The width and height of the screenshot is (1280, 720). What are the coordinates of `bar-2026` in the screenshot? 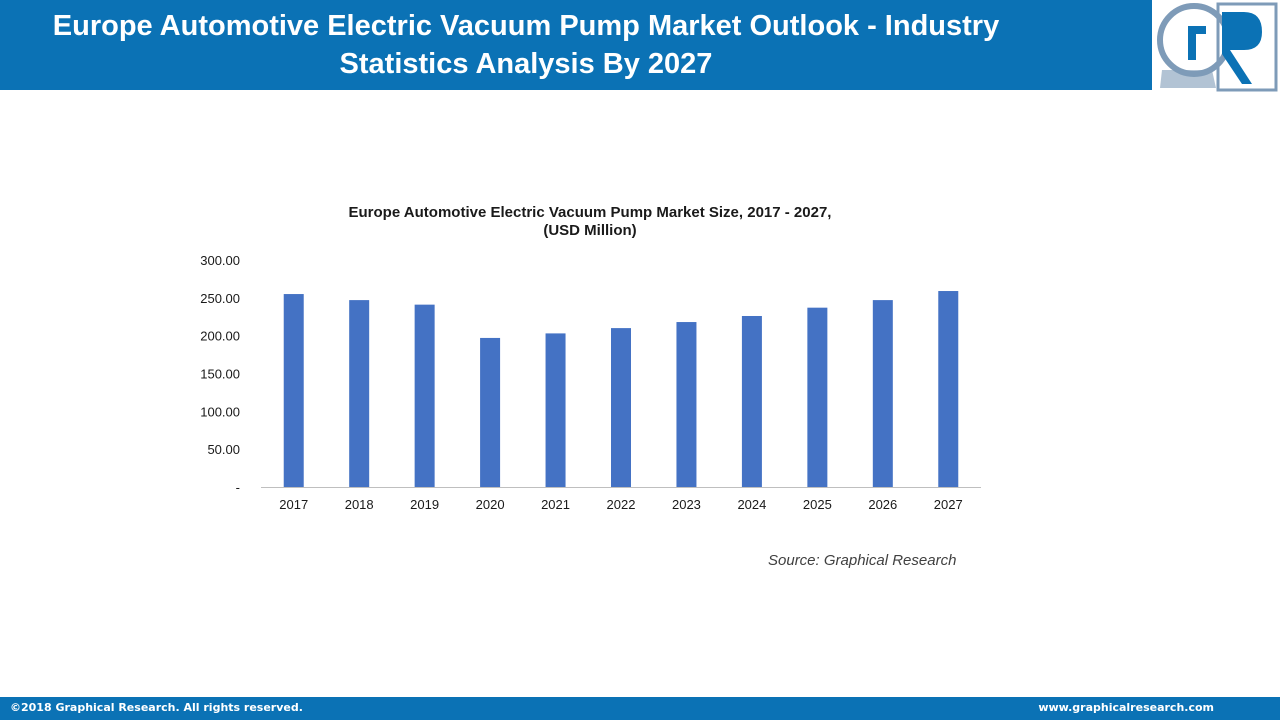 It's located at (882, 393).